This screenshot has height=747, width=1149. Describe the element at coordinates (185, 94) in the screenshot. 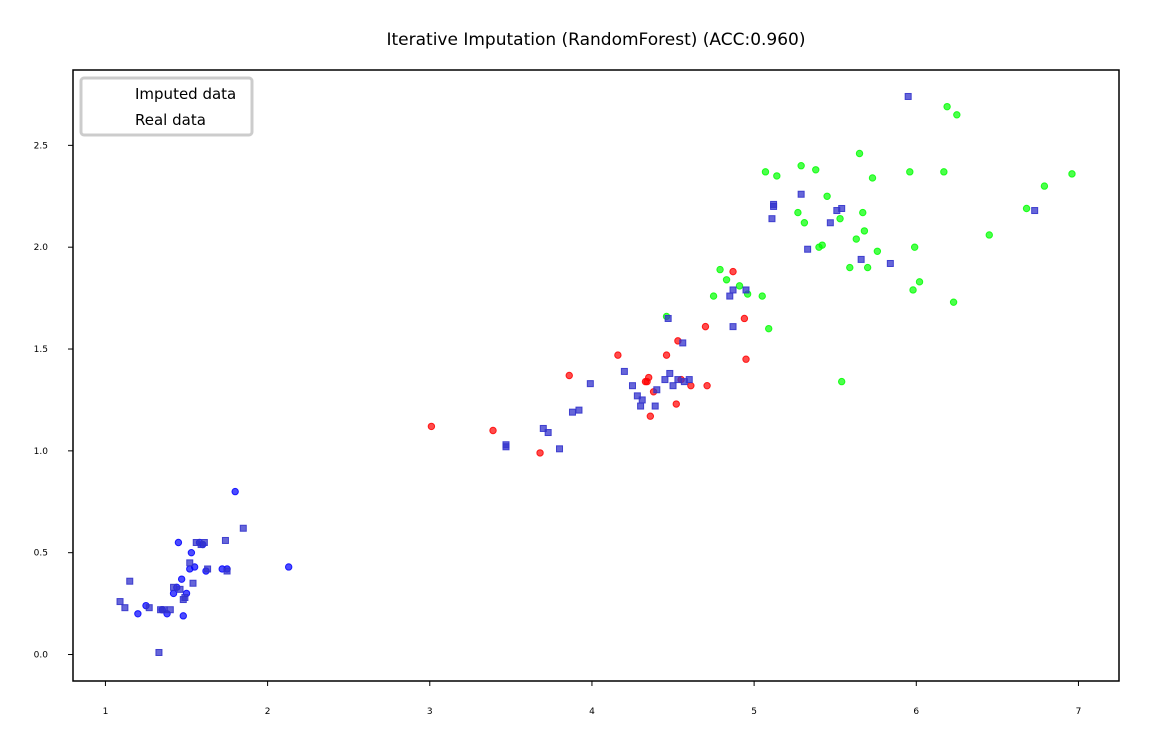

I see `legend-entry-imputed: Imputed data` at that location.